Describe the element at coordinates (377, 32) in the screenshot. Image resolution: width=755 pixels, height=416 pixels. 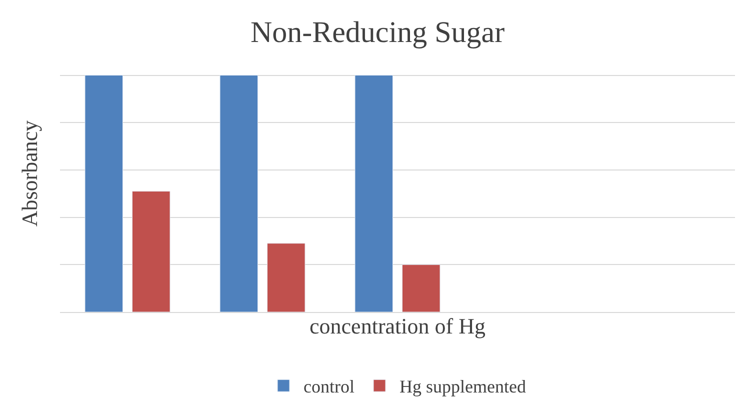
I see `chart-title: Non-Reducing Sugar` at that location.